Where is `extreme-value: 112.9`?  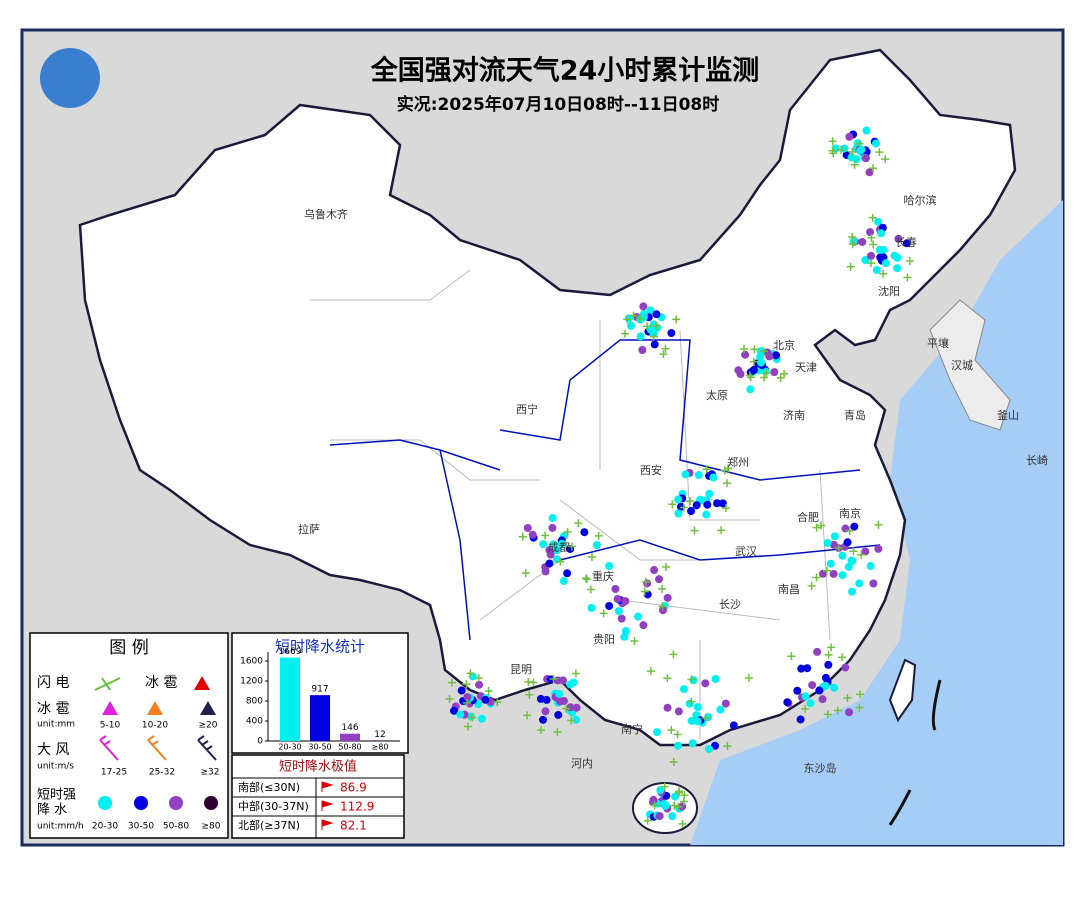 extreme-value: 112.9 is located at coordinates (357, 807).